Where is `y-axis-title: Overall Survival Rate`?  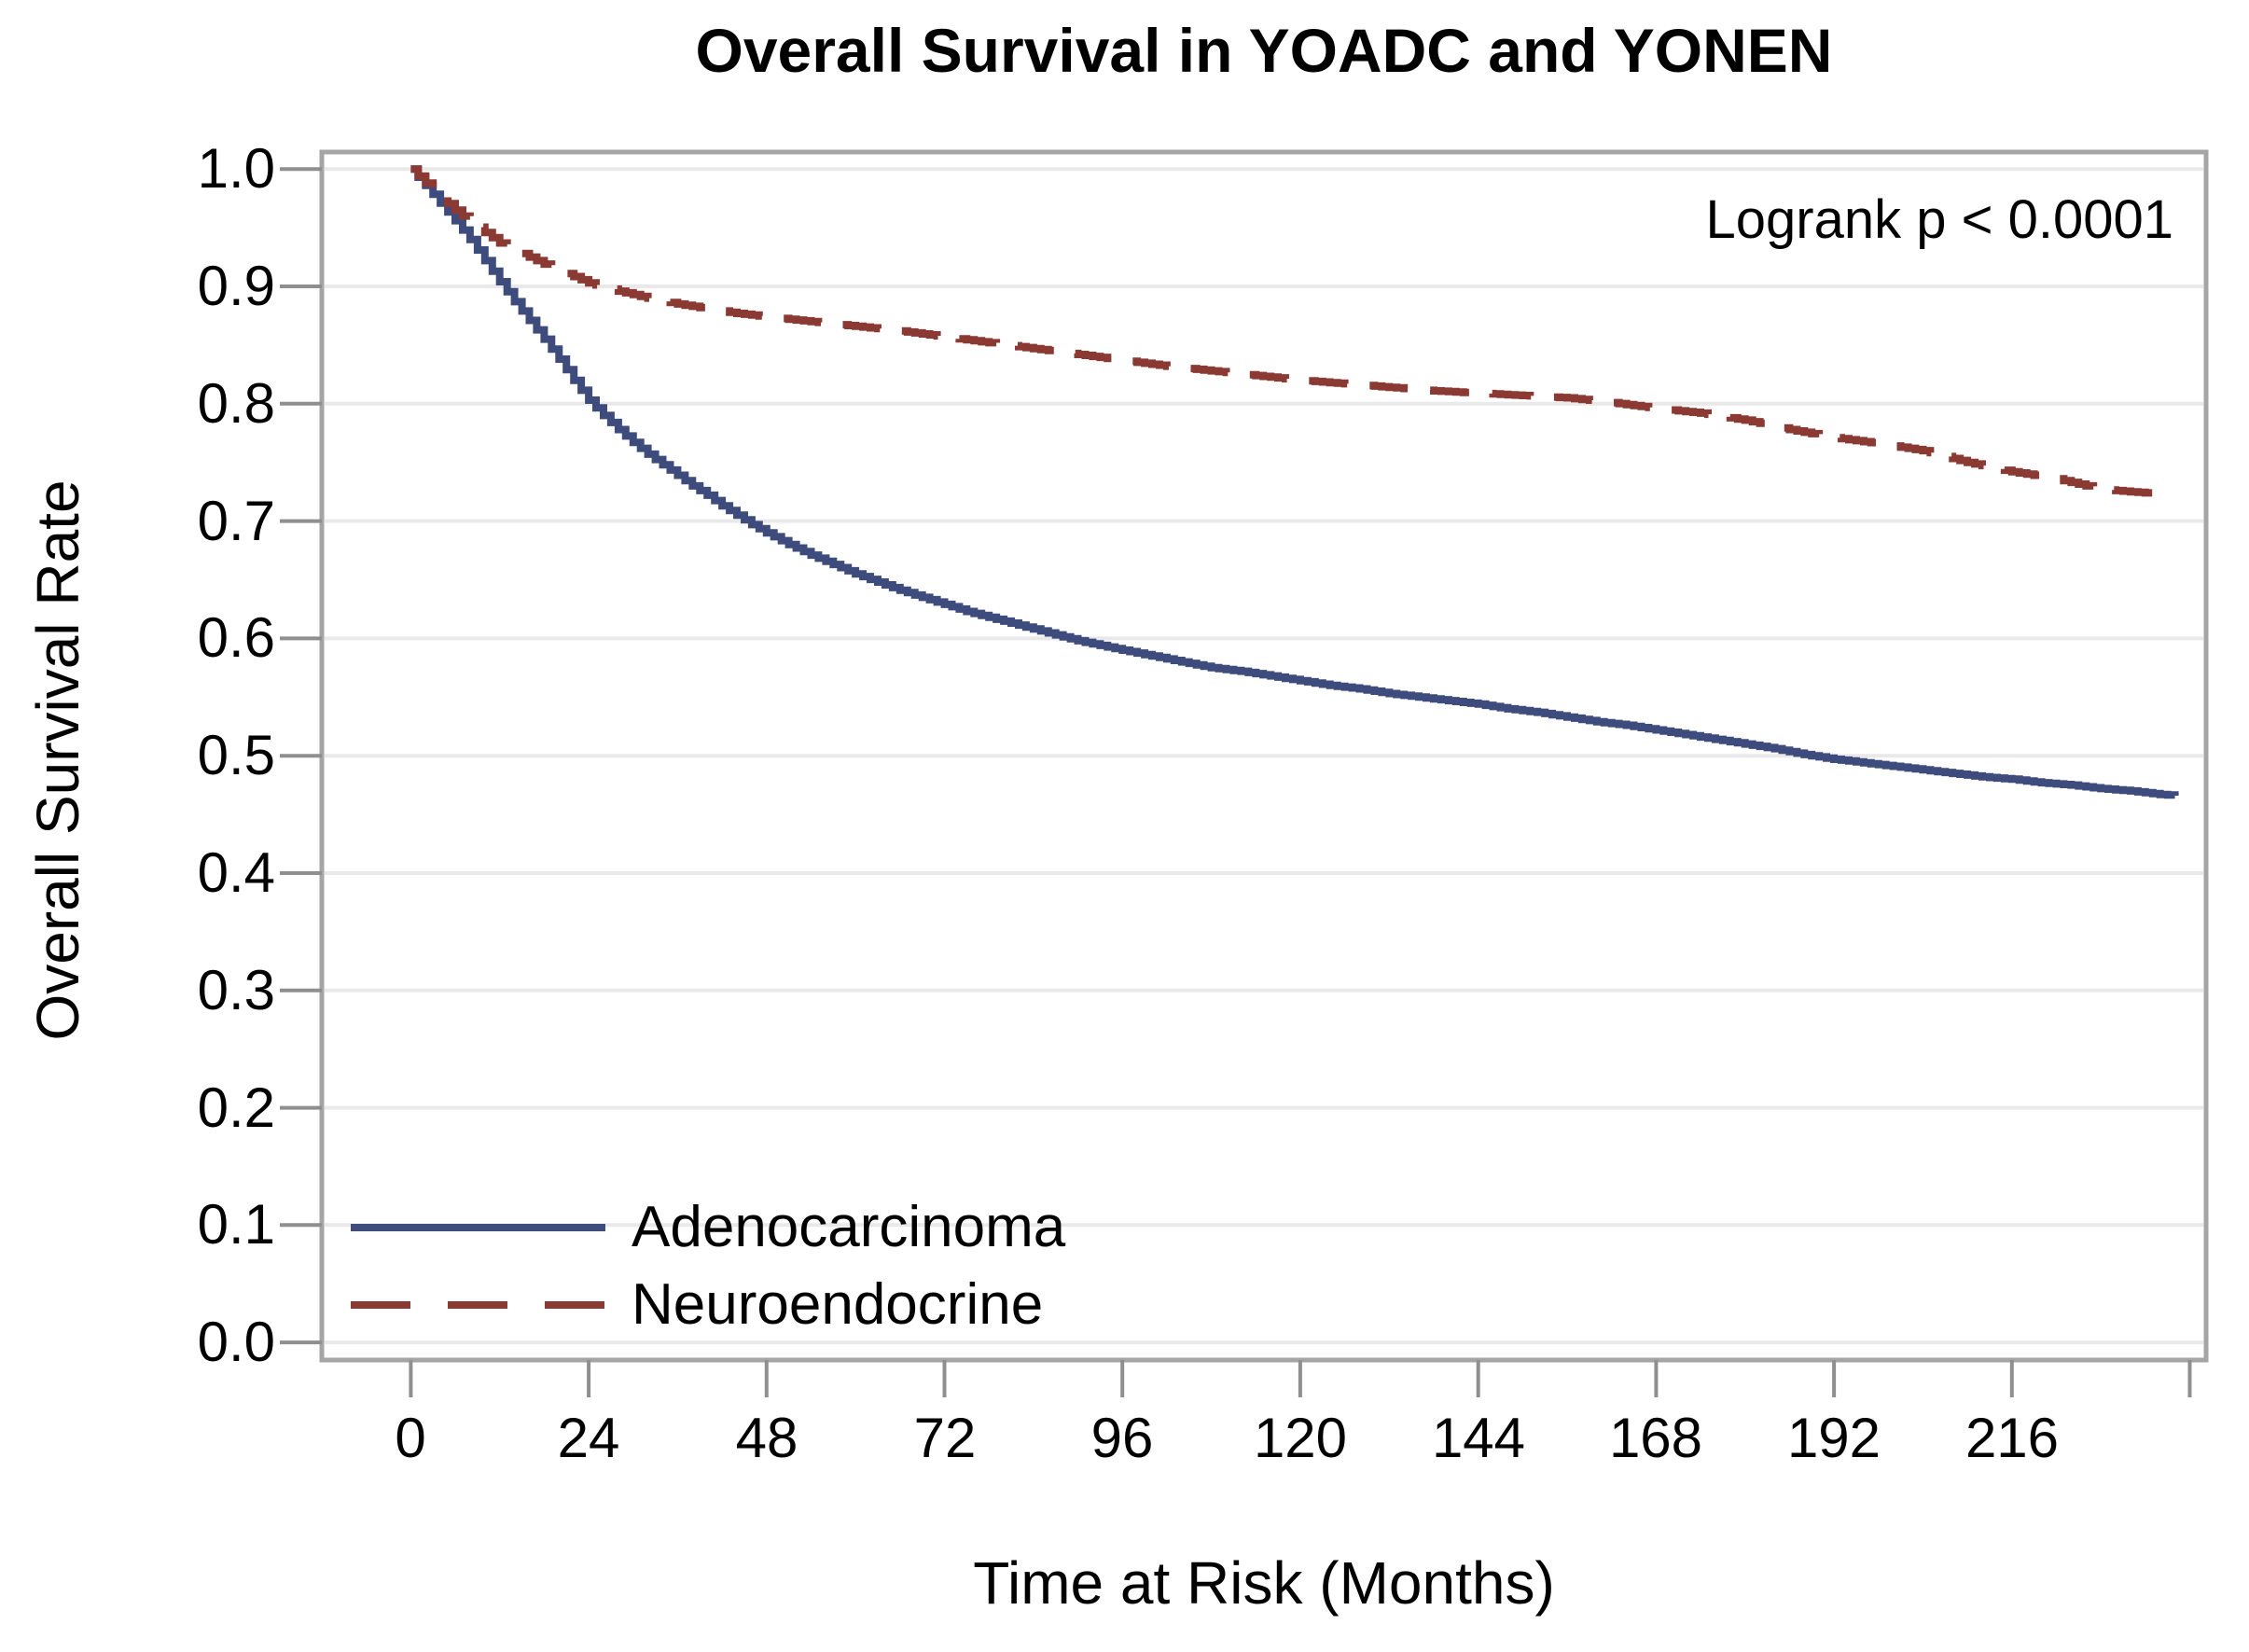 y-axis-title: Overall Survival Rate is located at coordinates (57, 760).